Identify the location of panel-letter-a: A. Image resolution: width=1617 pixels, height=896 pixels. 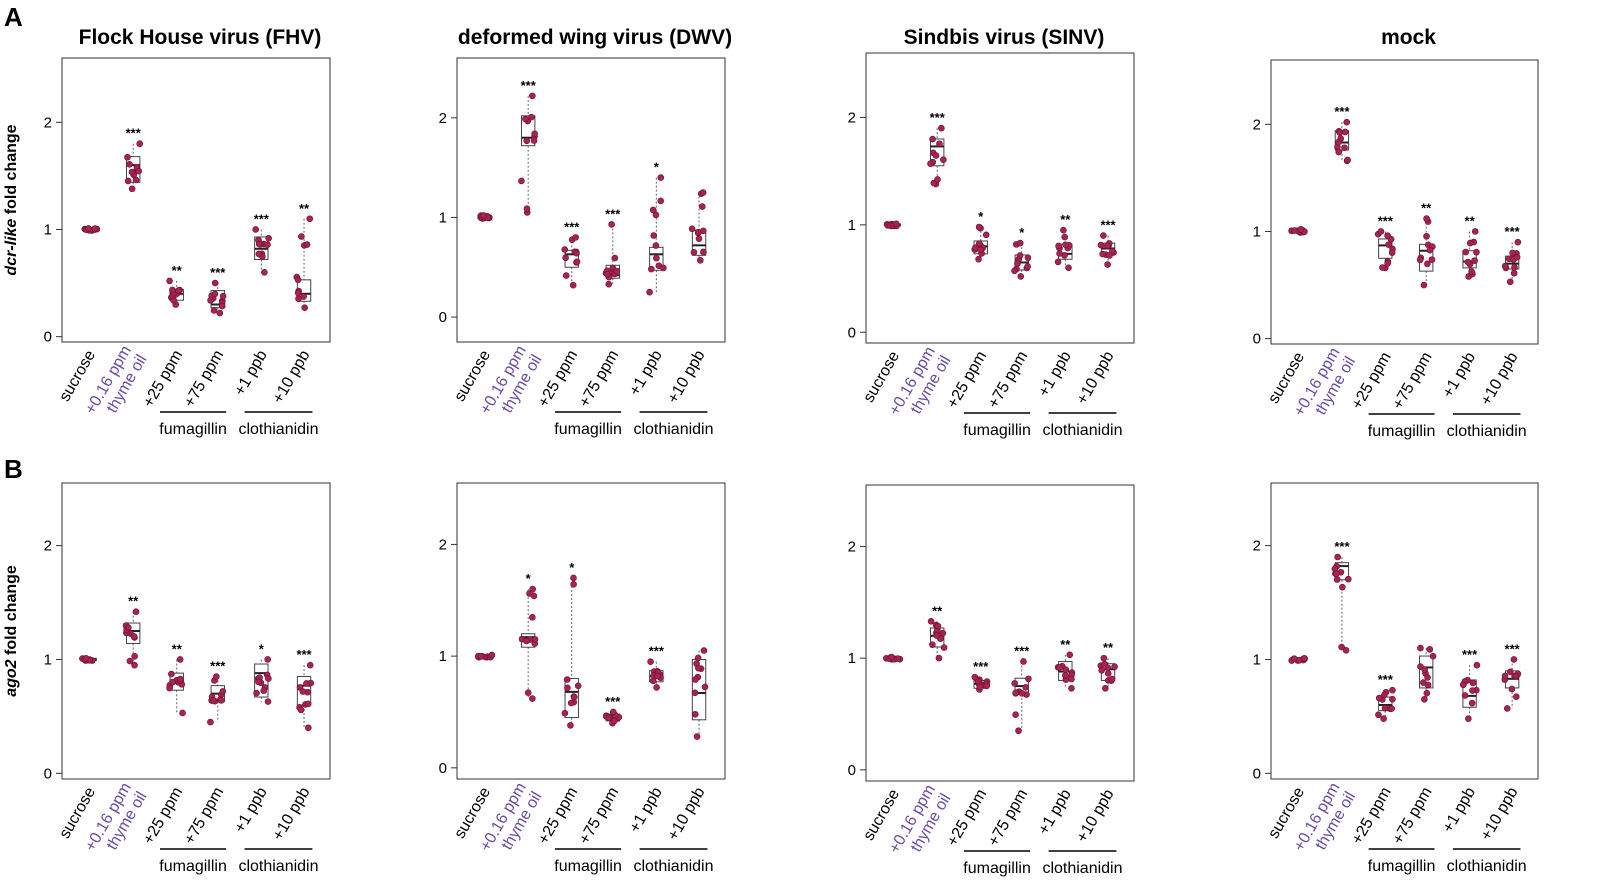
(13, 17).